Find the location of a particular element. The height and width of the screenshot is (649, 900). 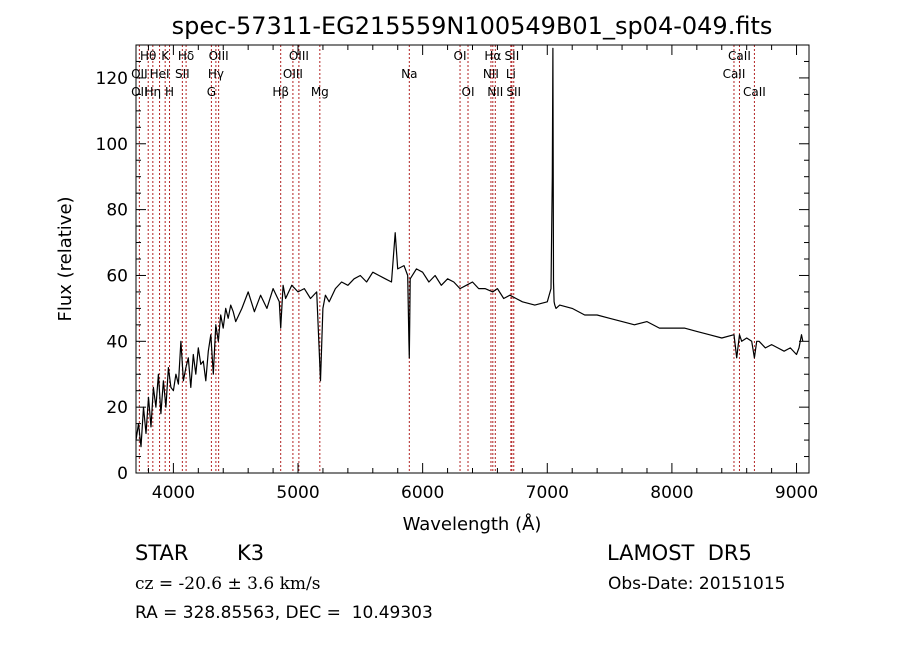

line-label: Hδ is located at coordinates (186, 56).